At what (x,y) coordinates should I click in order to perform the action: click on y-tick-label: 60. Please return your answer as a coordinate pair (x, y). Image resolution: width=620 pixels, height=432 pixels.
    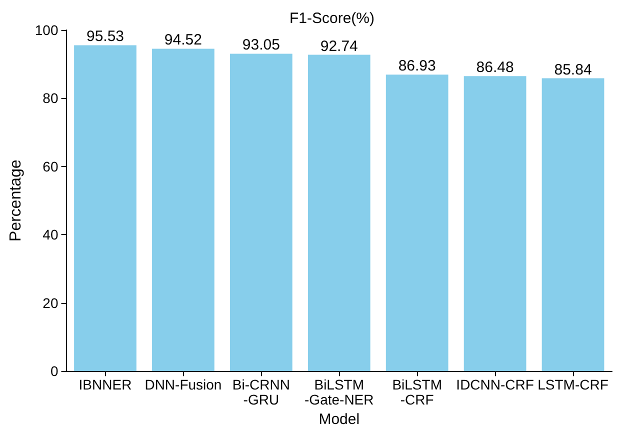
    Looking at the image, I should click on (50, 166).